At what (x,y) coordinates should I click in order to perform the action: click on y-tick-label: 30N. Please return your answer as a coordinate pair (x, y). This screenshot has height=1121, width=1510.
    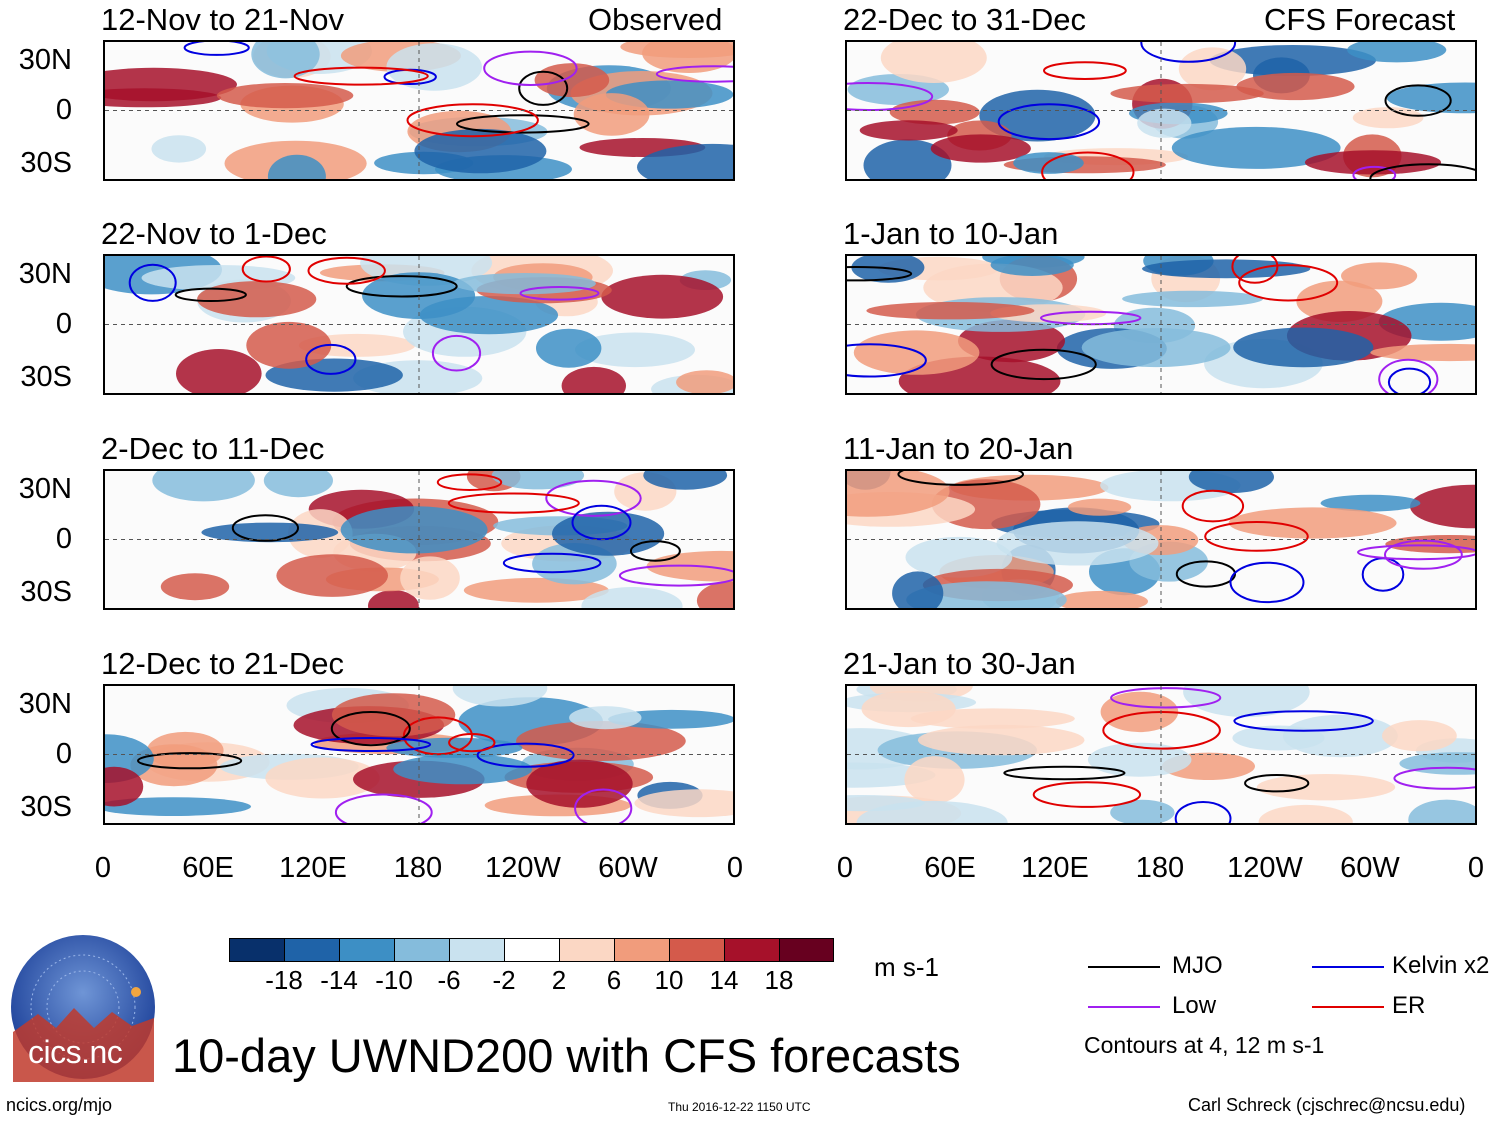
    Looking at the image, I should click on (45, 489).